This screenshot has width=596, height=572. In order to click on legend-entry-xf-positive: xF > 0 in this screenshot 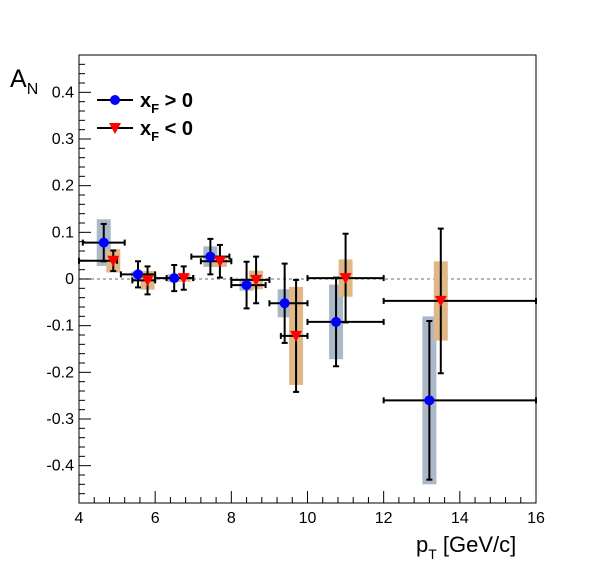, I will do `click(145, 103)`.